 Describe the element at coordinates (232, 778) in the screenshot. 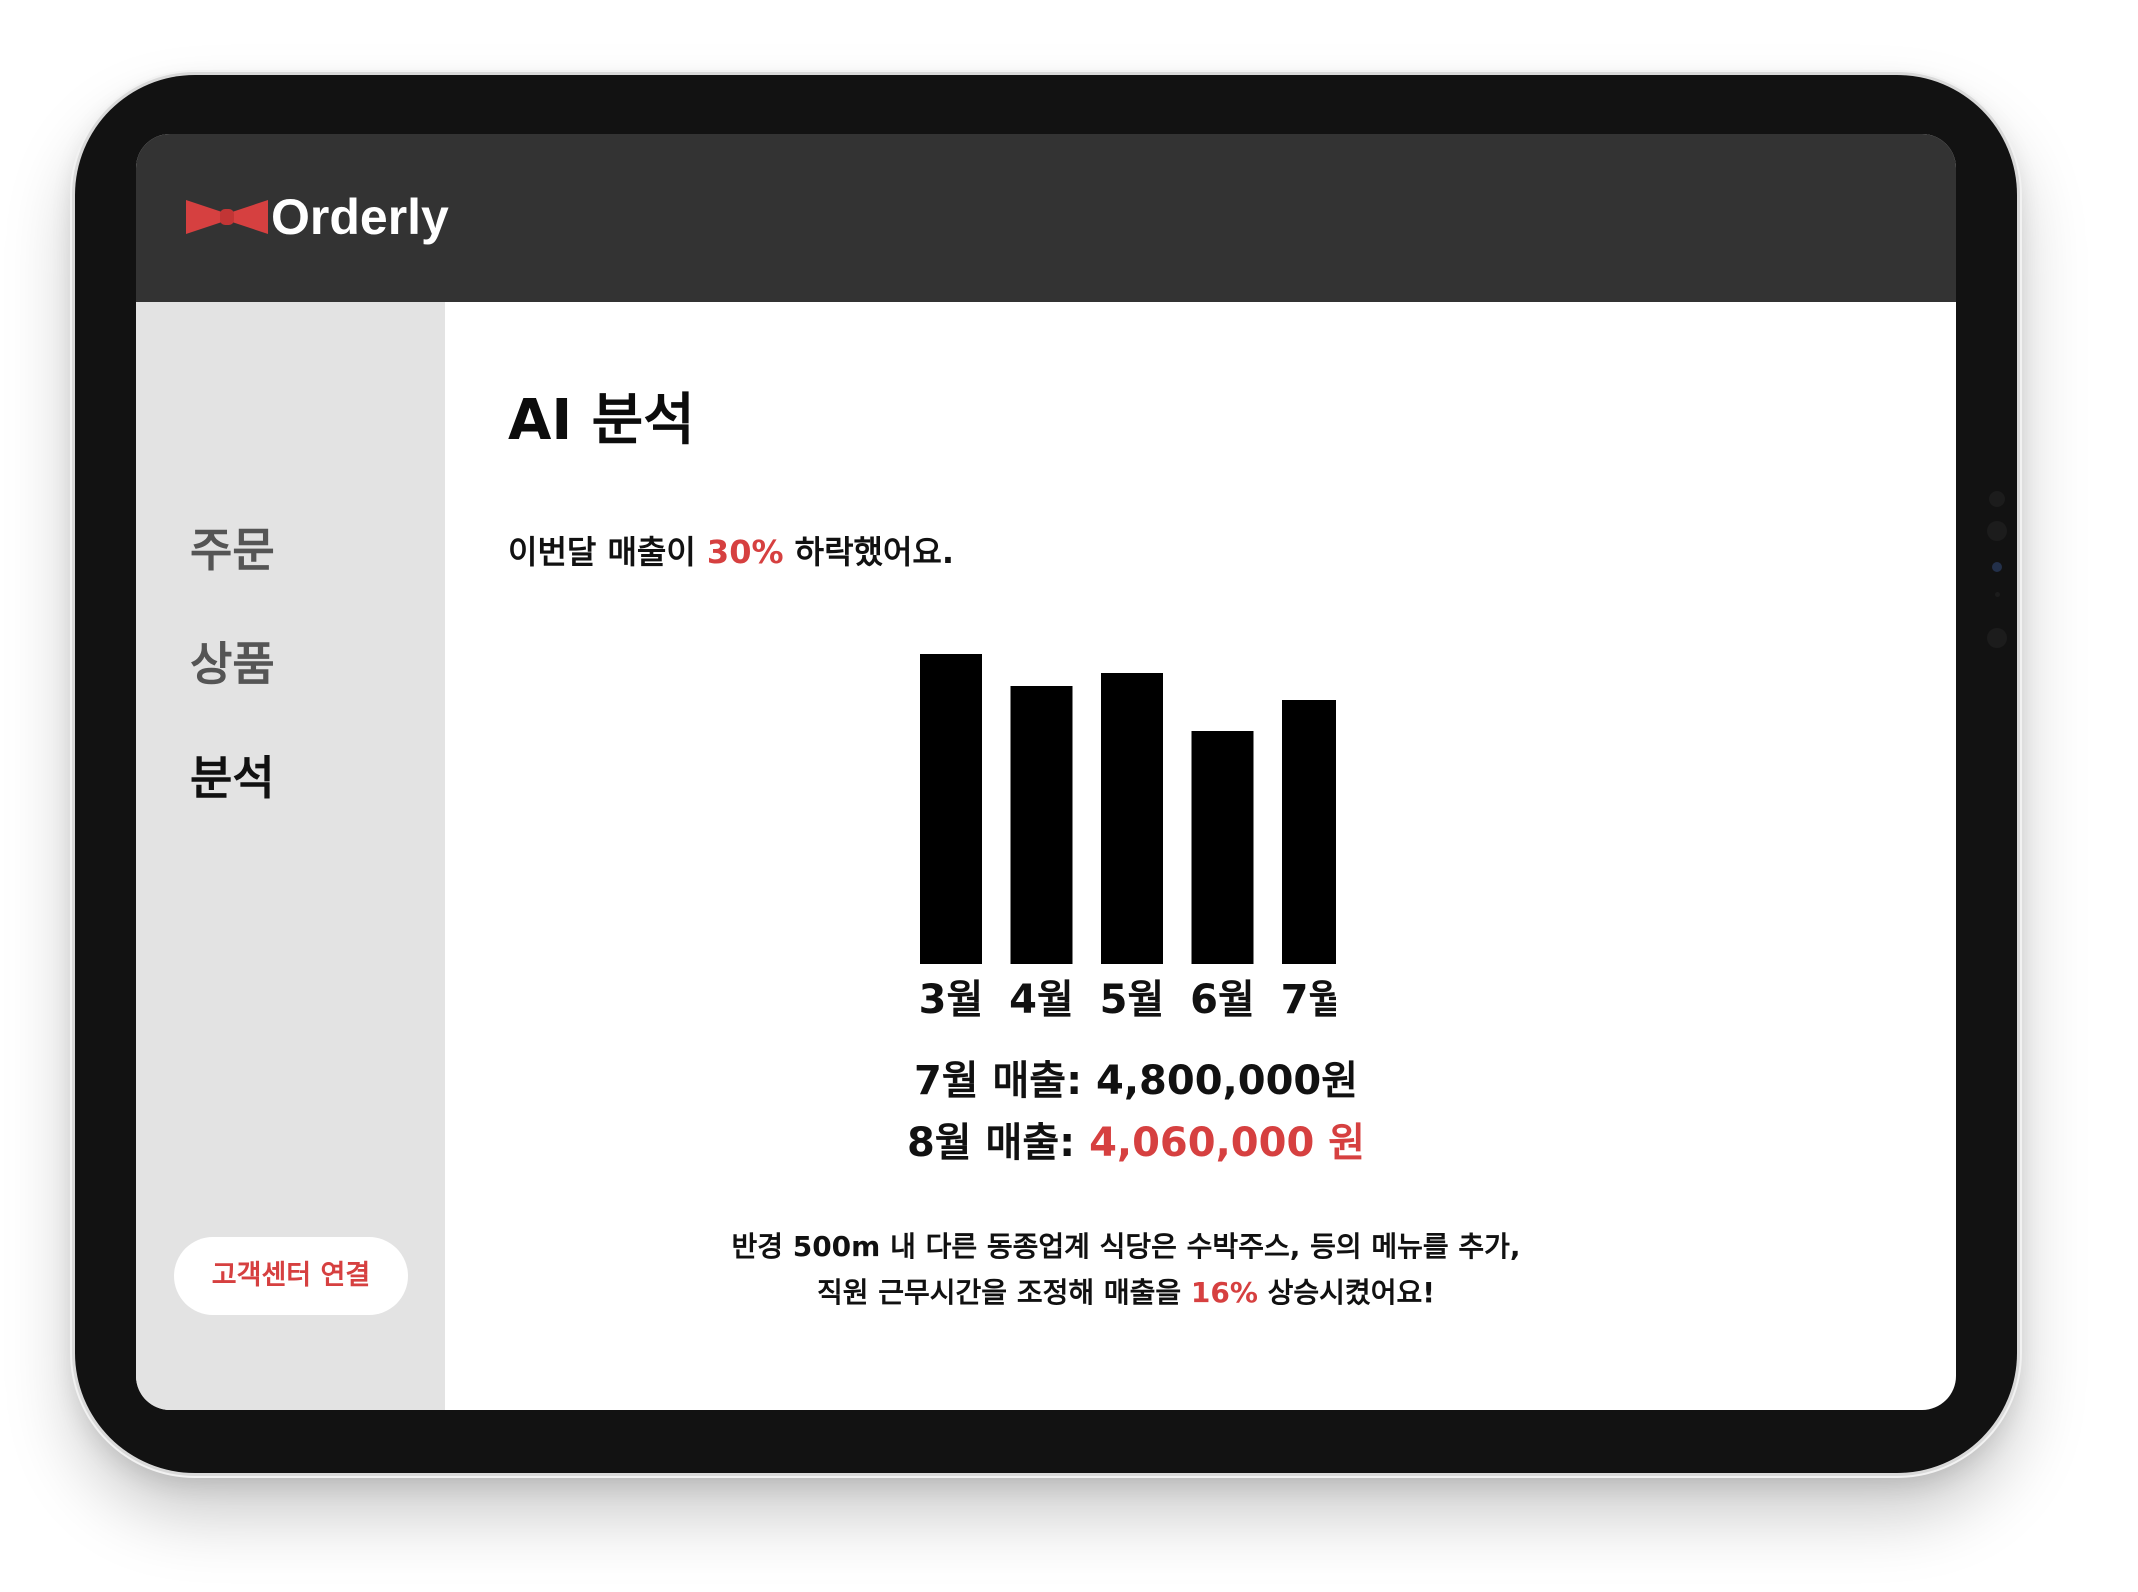

I see `sidebar-item-analytics: 분석` at that location.